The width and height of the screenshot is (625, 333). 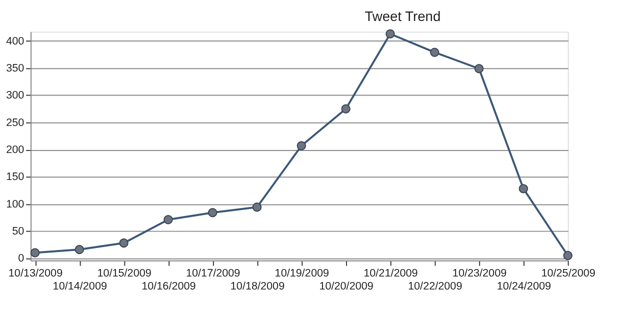 What do you see at coordinates (15, 177) in the screenshot?
I see `y-tick-label: 150` at bounding box center [15, 177].